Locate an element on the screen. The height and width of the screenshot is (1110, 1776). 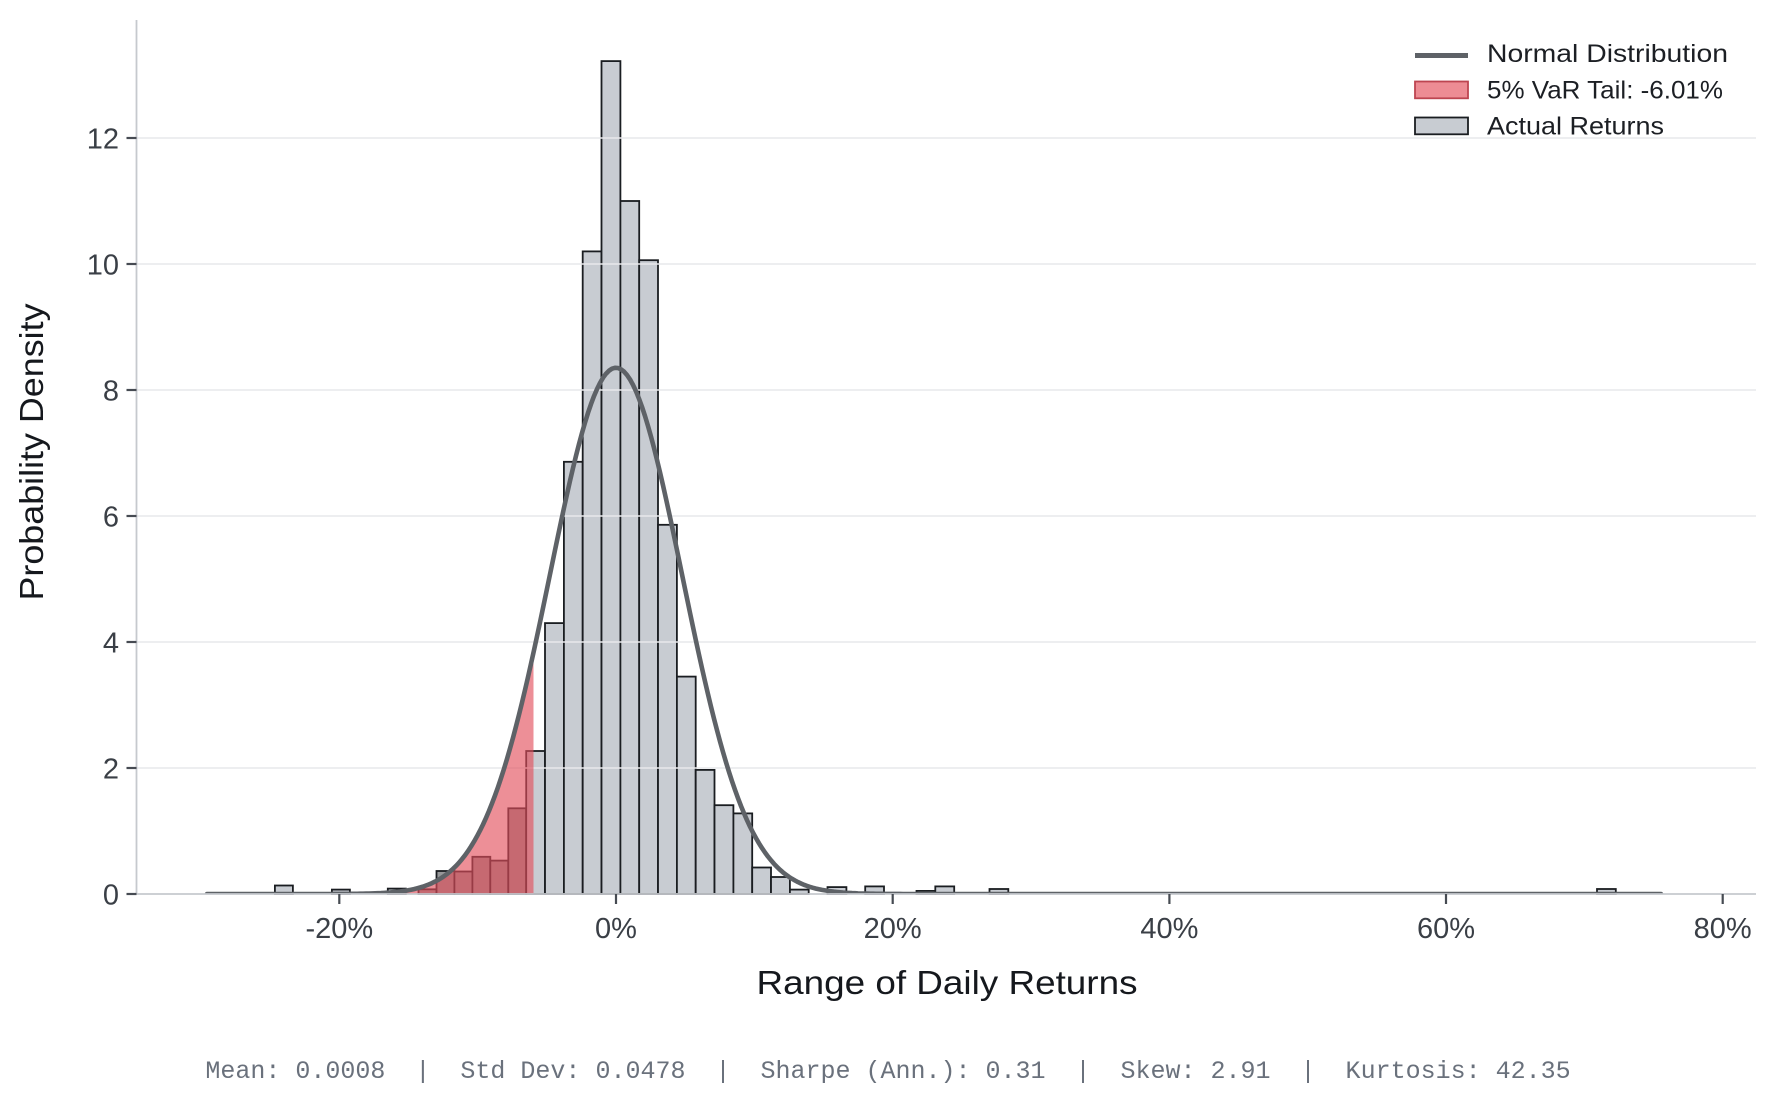
svg-text: 12 is located at coordinates (103, 140).